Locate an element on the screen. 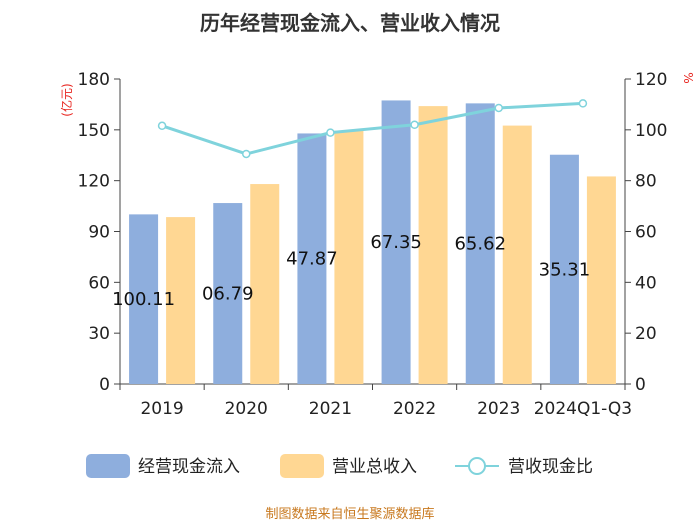 This screenshot has height=525, width=700. legend-label: 营业总收入 is located at coordinates (374, 467).